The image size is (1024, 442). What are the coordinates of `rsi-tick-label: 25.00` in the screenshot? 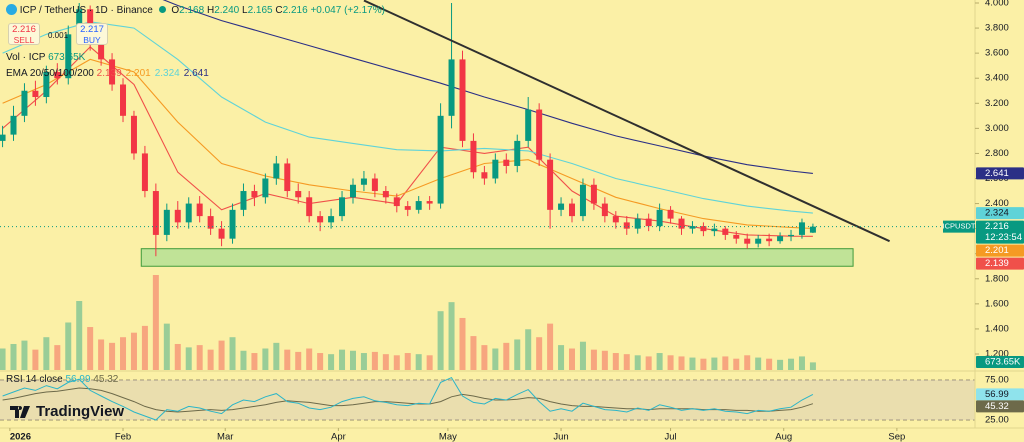 It's located at (997, 420).